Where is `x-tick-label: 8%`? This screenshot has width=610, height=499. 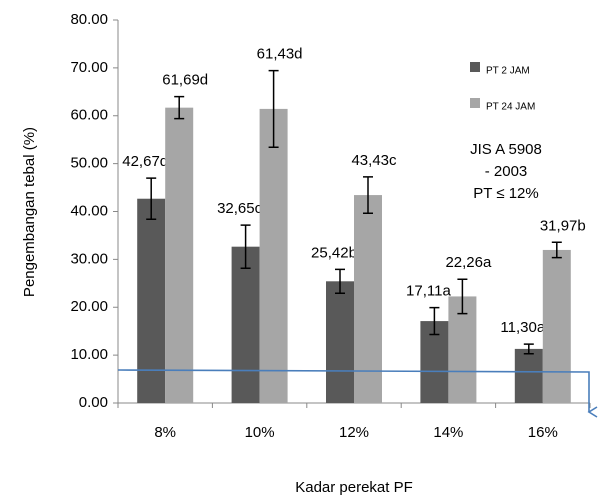
x-tick-label: 8% is located at coordinates (165, 432).